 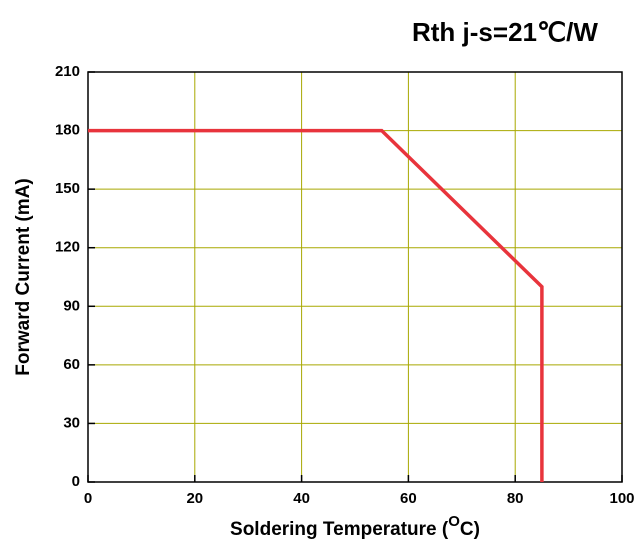 What do you see at coordinates (621, 498) in the screenshot?
I see `x-tick-label: 100` at bounding box center [621, 498].